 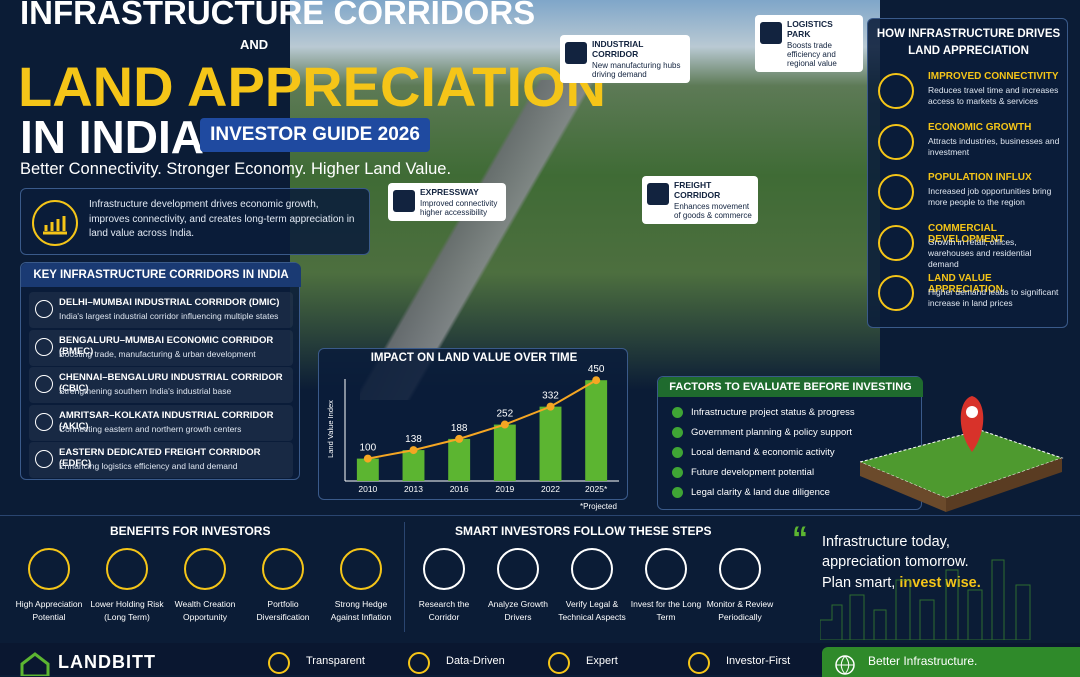 What do you see at coordinates (335, 661) in the screenshot?
I see `footer-item: Transparent` at bounding box center [335, 661].